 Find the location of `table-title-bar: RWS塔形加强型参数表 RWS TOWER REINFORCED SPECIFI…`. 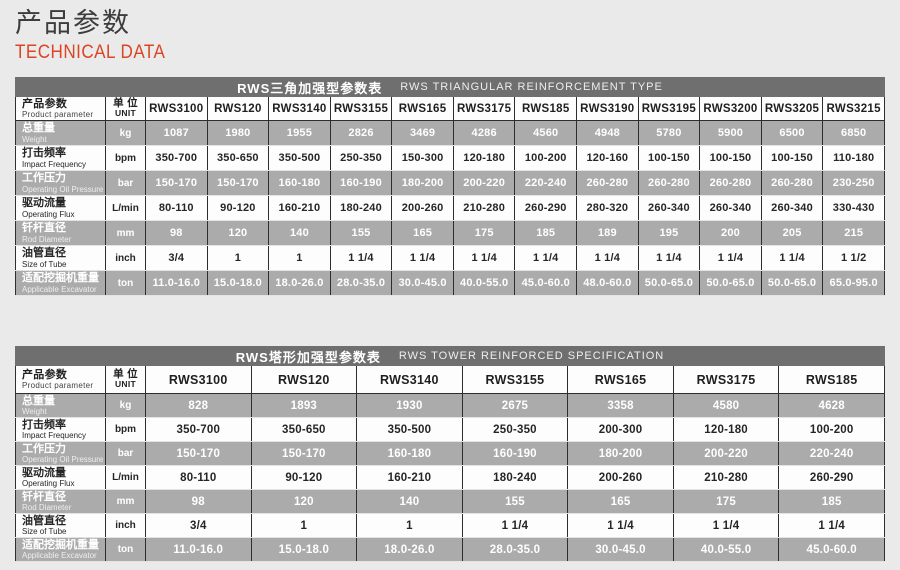

table-title-bar: RWS塔形加强型参数表 RWS TOWER REINFORCED SPECIFI… is located at coordinates (450, 356).